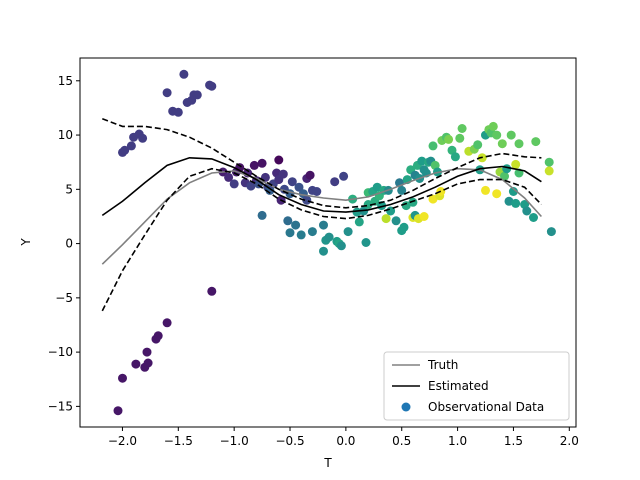 This screenshot has height=480, width=640. What do you see at coordinates (65, 81) in the screenshot?
I see `y-tick-label: 15` at bounding box center [65, 81].